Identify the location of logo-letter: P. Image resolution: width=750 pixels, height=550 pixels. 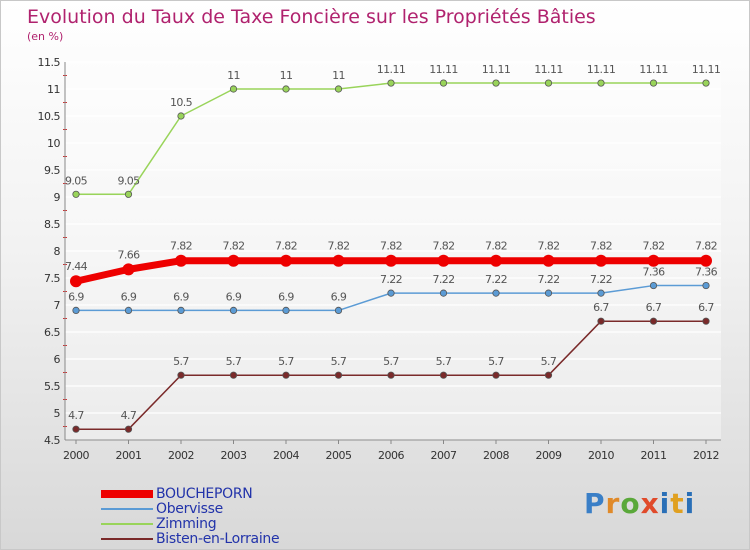
(595, 503).